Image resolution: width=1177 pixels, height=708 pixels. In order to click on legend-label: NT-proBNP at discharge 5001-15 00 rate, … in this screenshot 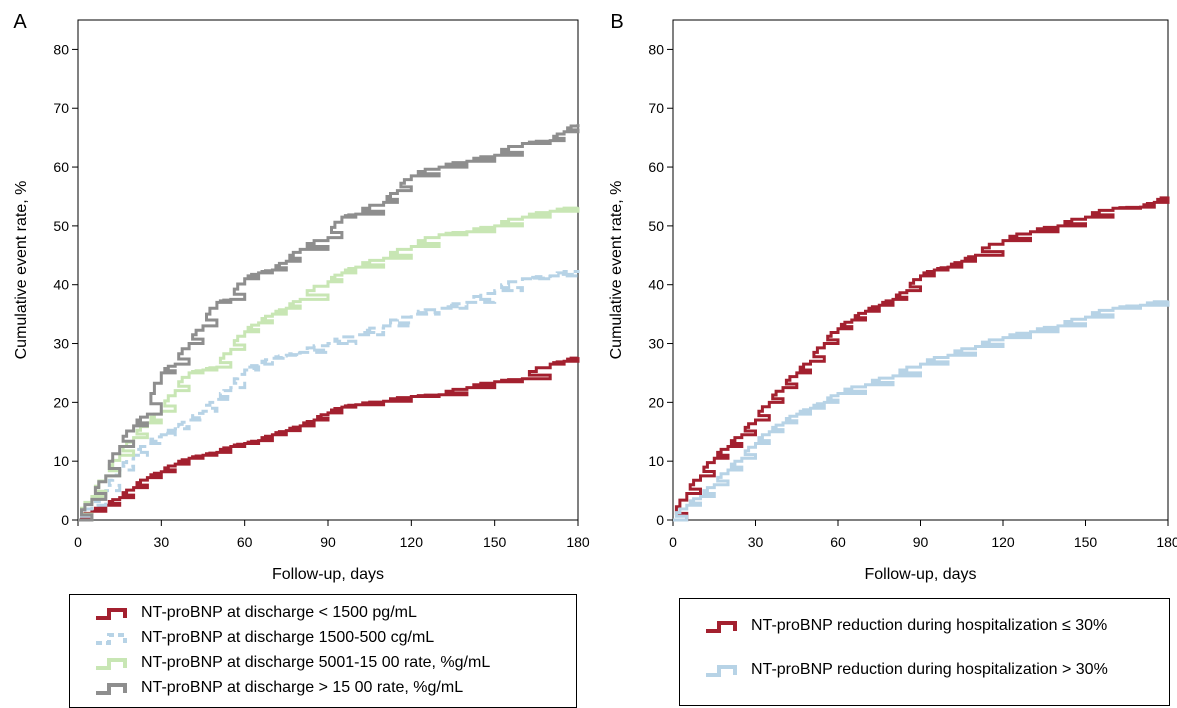, I will do `click(316, 662)`.